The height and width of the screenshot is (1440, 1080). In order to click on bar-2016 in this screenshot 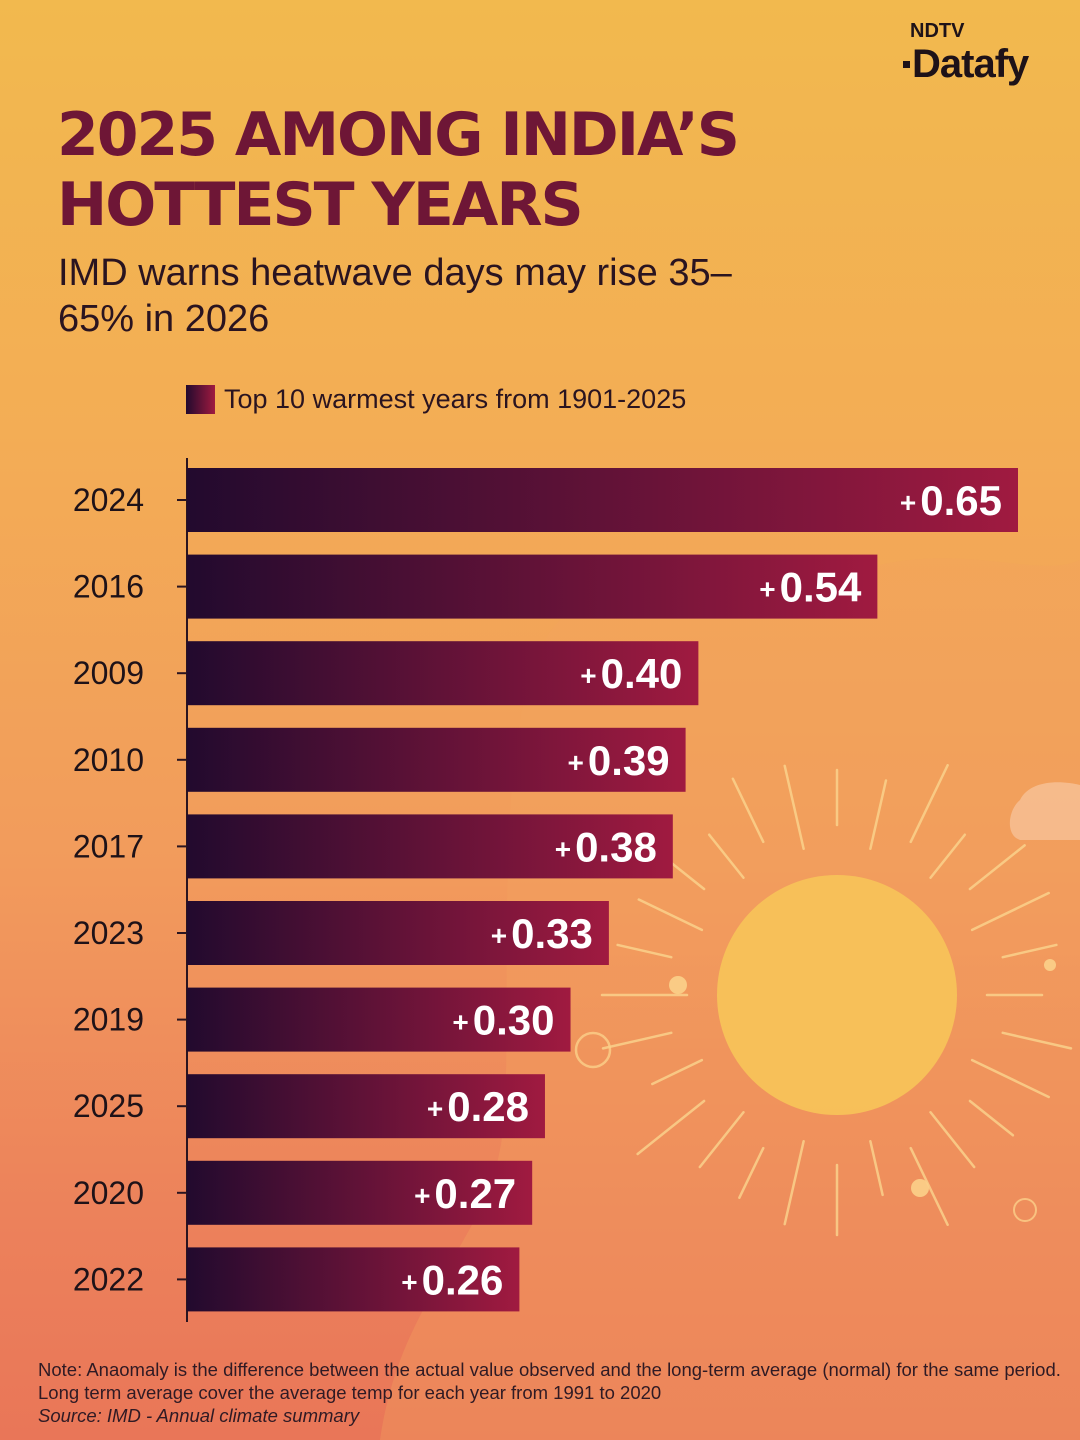, I will do `click(532, 586)`.